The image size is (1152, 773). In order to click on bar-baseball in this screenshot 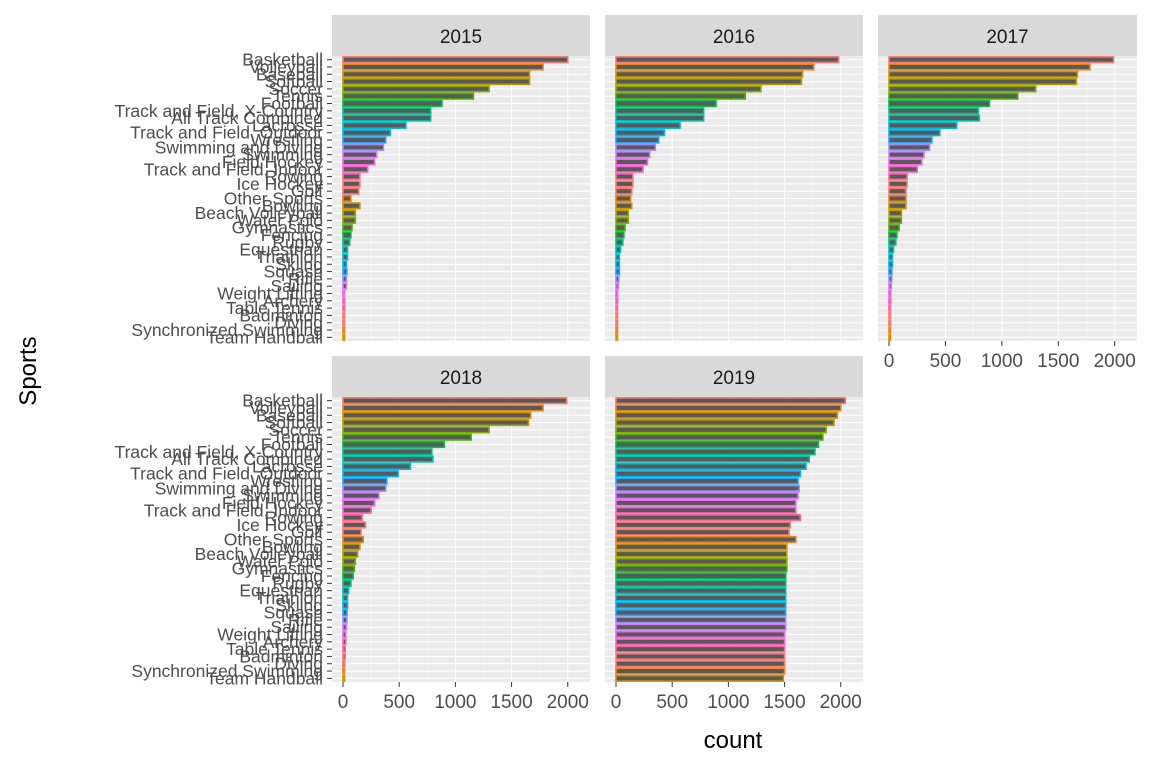, I will do `click(436, 74)`.